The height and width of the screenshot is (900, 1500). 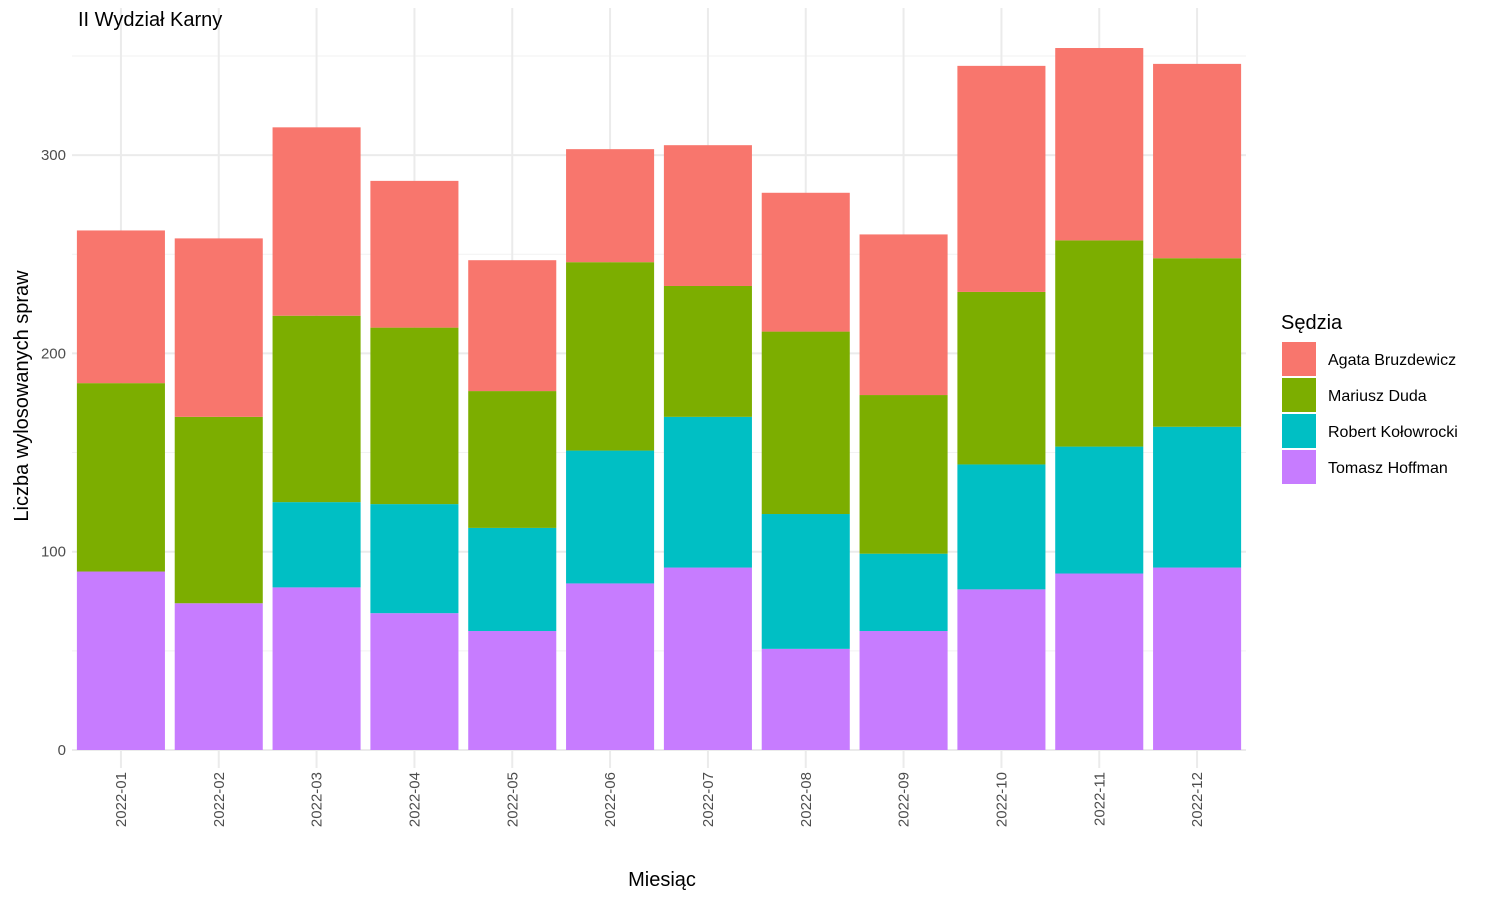 I want to click on x-tick-label: 2022-05, so click(x=512, y=799).